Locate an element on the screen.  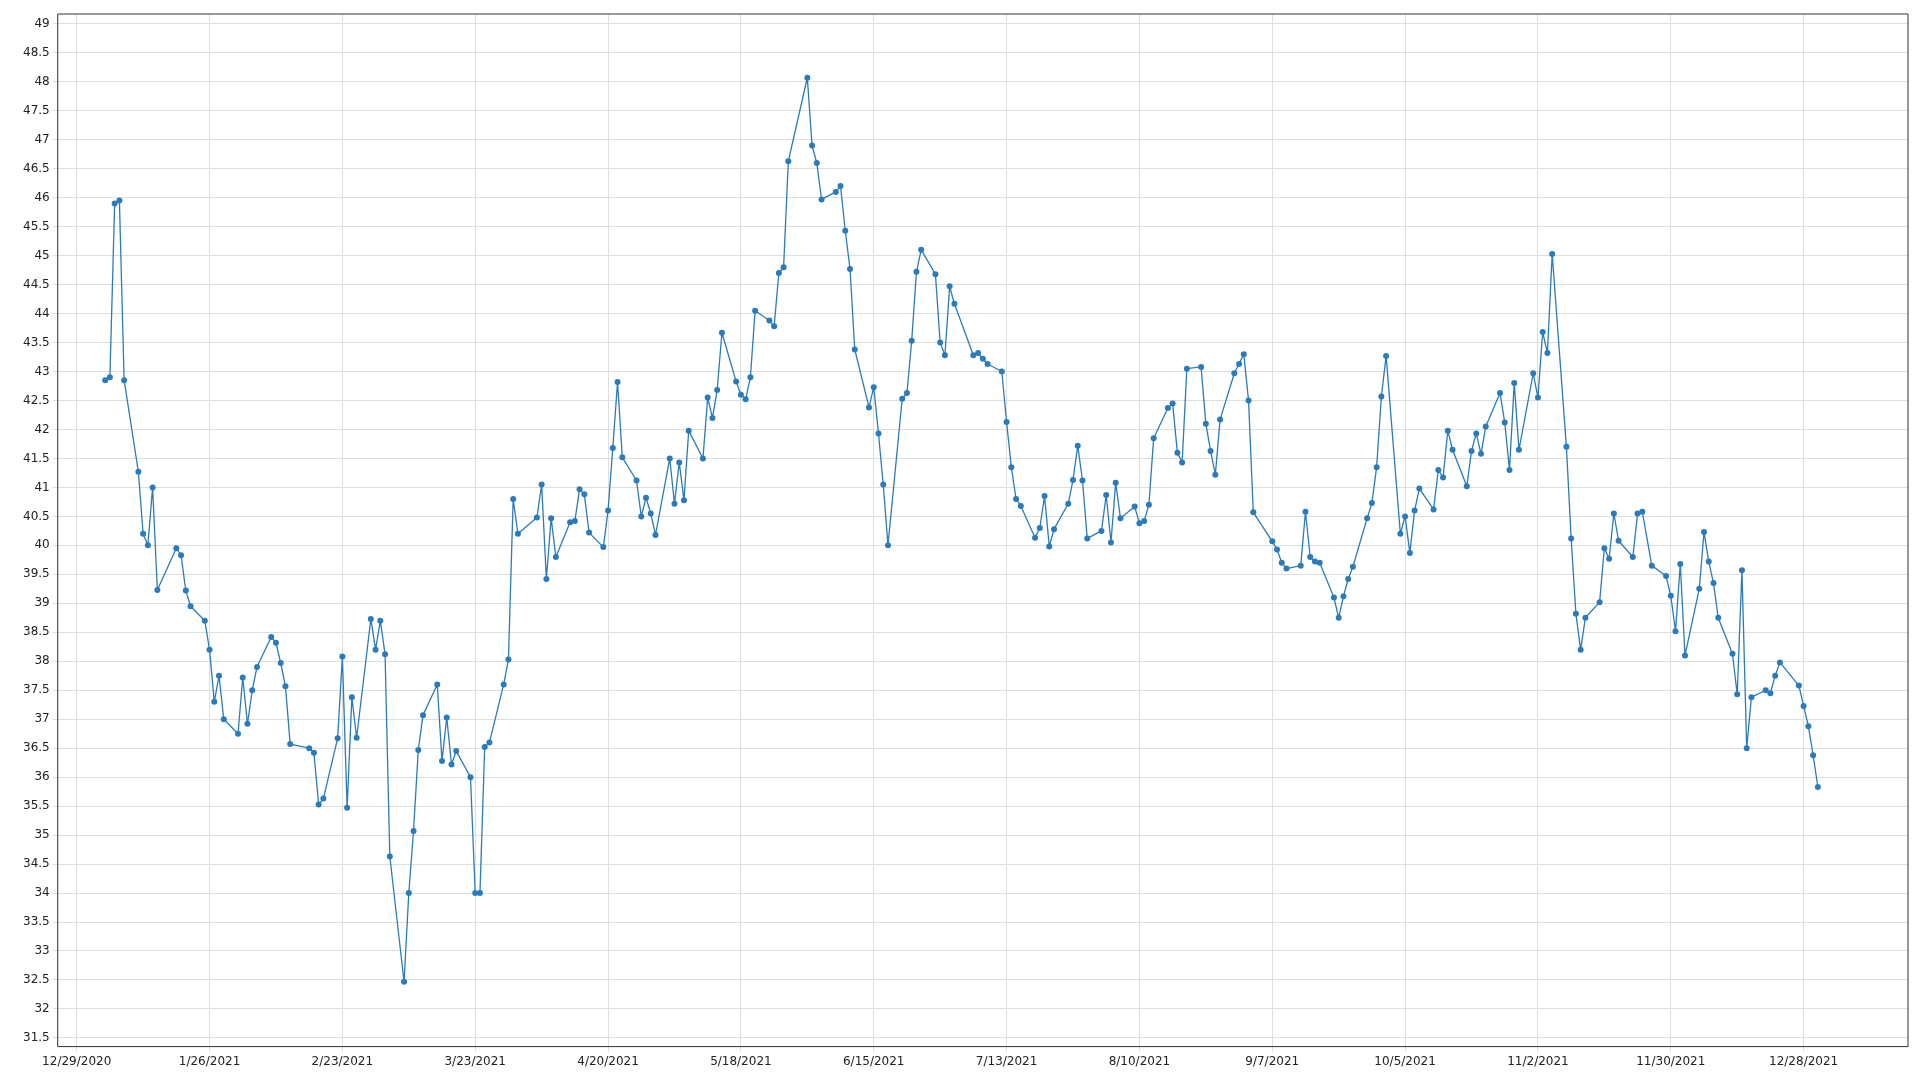
y-tick-label: 45 is located at coordinates (42, 254).